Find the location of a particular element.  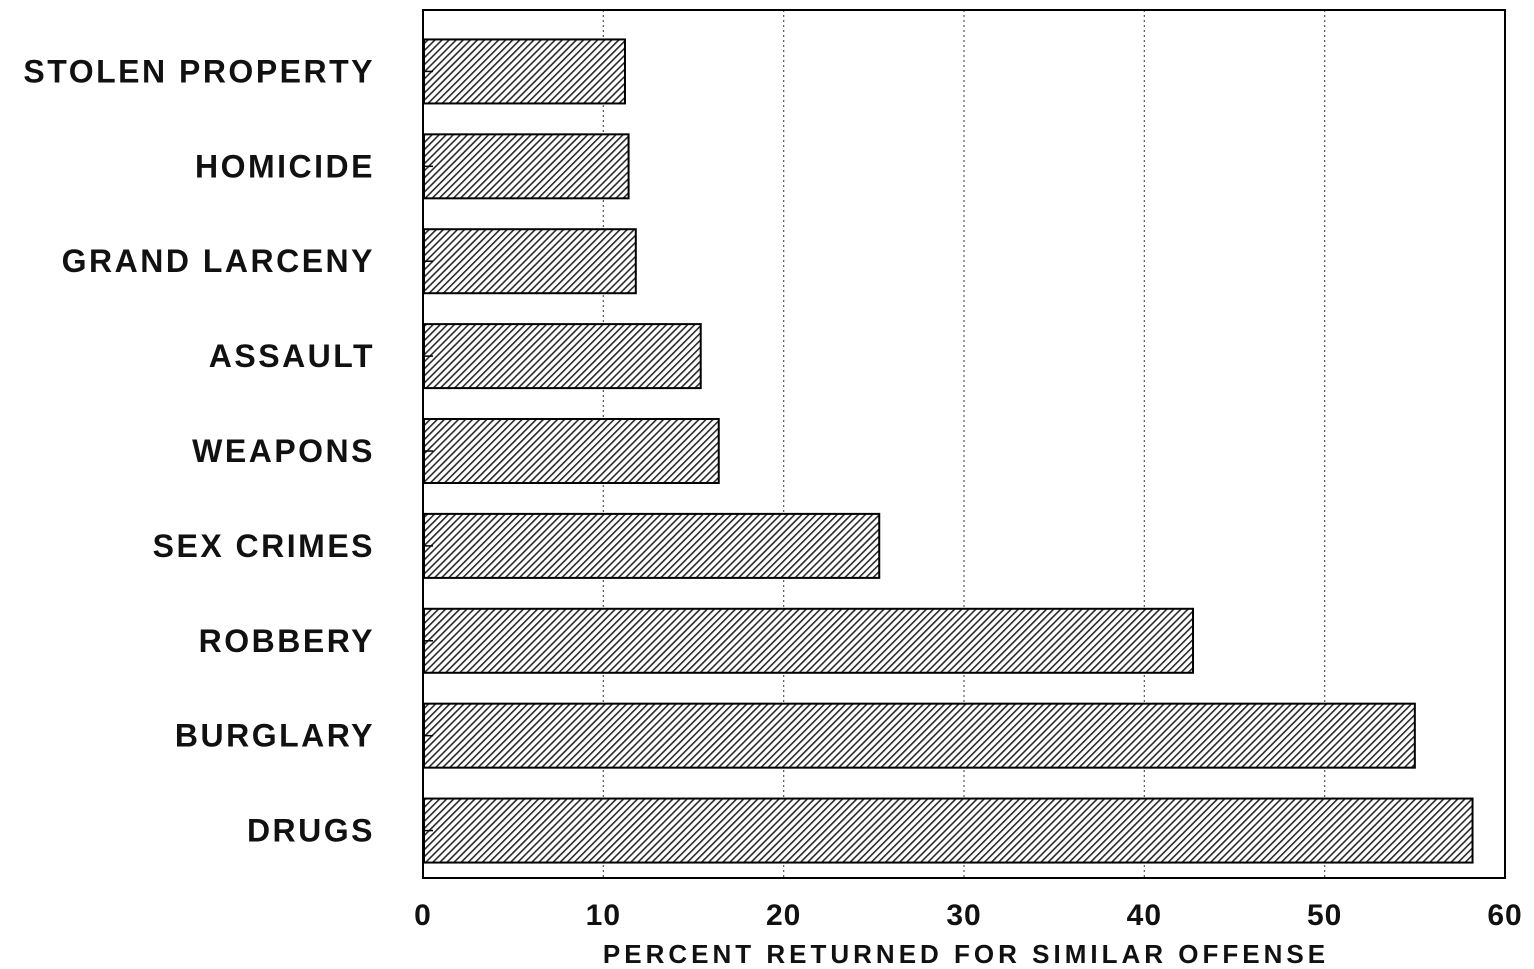

category-label-weapons: WEAPONS is located at coordinates (283, 451).